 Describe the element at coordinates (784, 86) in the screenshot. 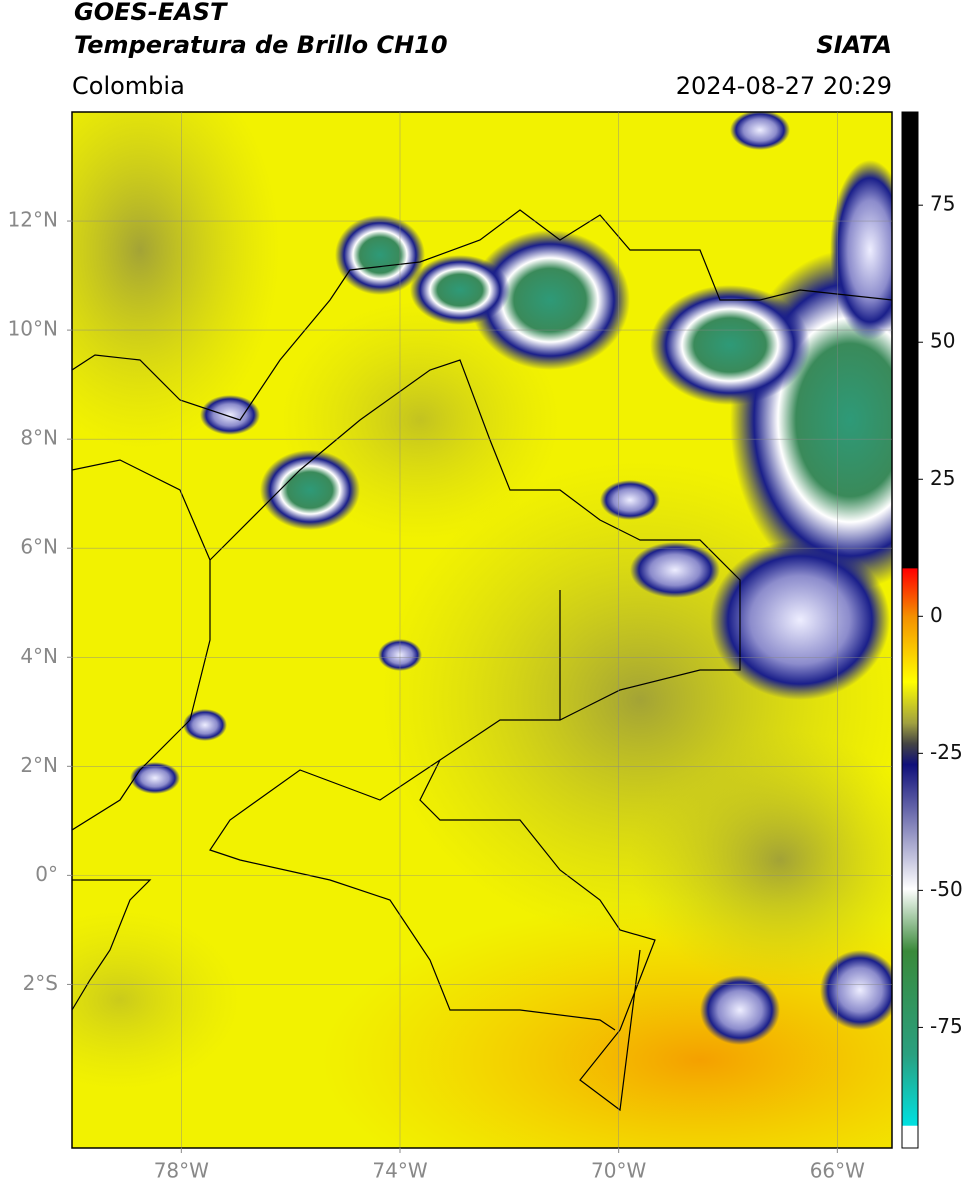

I see `datetime: 2024-08-27 20:29` at that location.